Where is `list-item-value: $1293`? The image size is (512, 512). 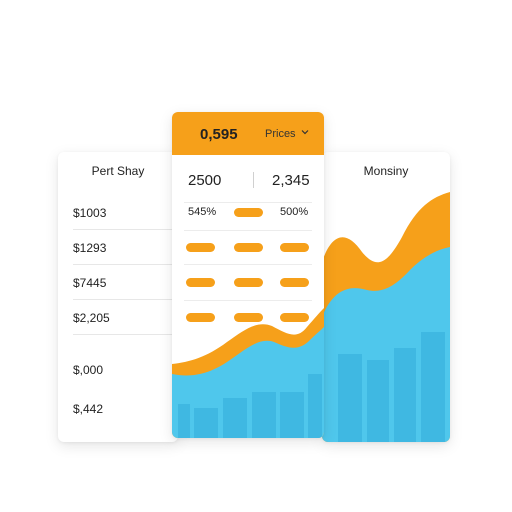 list-item-value: $1293 is located at coordinates (90, 248).